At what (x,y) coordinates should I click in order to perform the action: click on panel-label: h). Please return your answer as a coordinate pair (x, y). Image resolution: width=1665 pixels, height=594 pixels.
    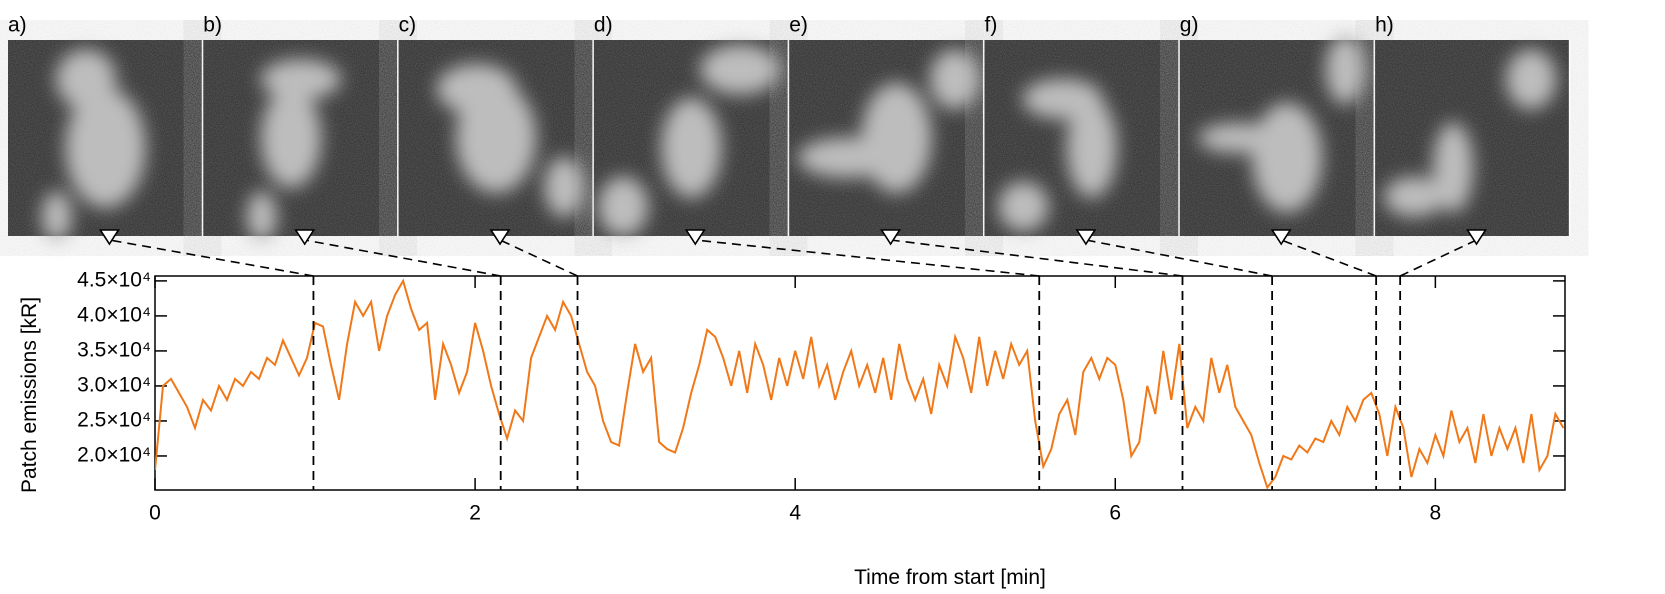
    Looking at the image, I should click on (1384, 25).